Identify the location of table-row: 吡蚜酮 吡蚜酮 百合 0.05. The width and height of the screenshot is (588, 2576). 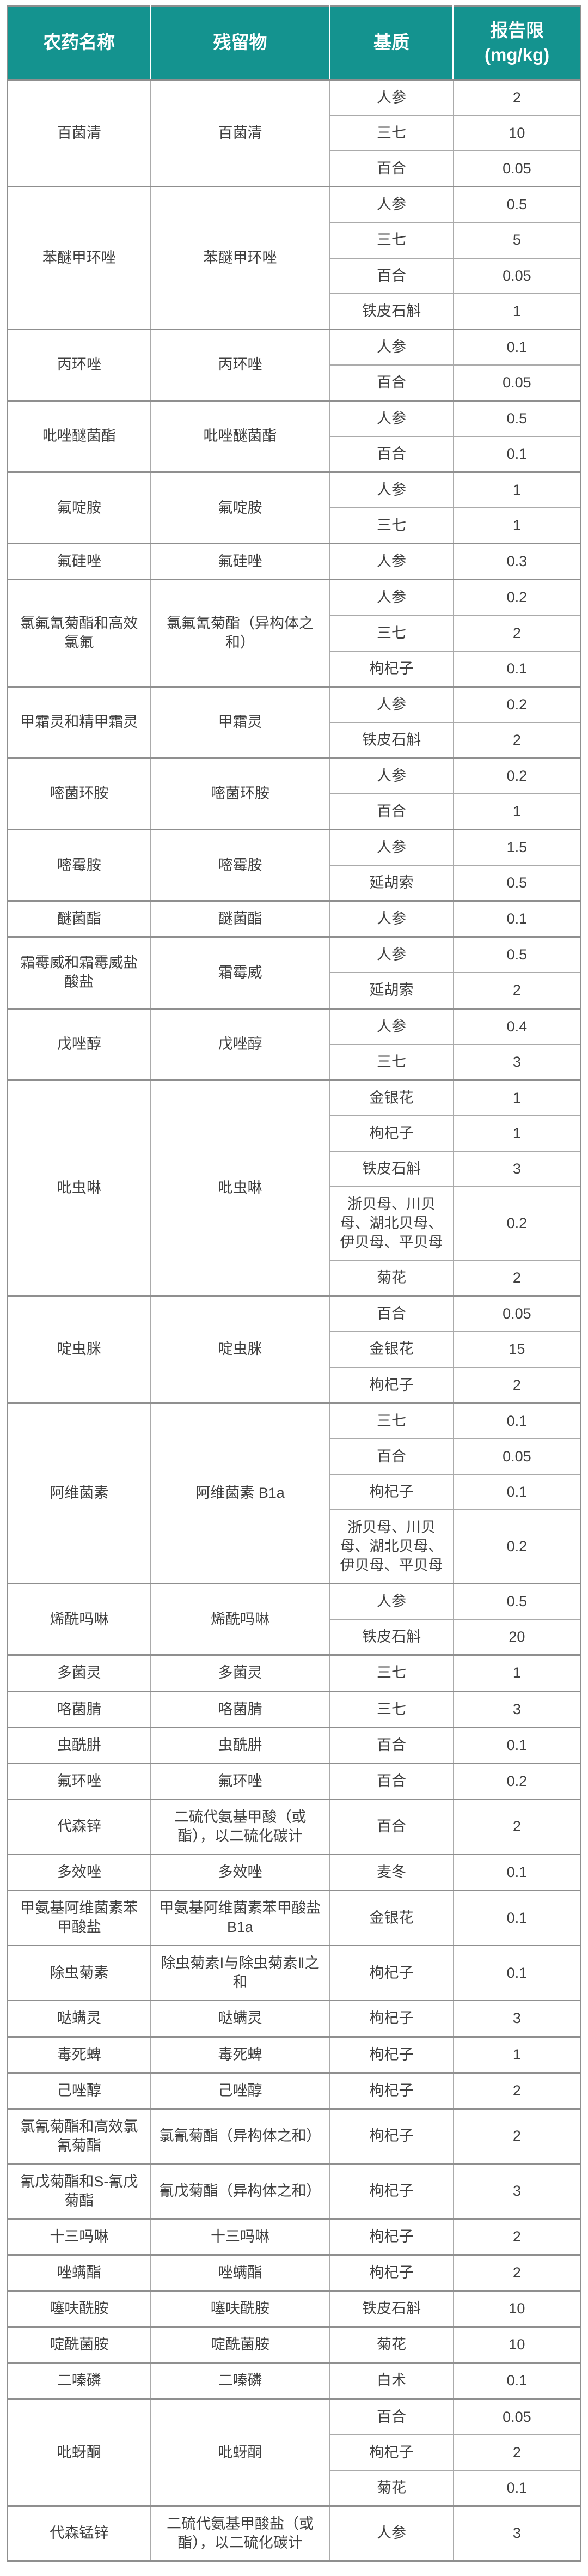
(294, 2452).